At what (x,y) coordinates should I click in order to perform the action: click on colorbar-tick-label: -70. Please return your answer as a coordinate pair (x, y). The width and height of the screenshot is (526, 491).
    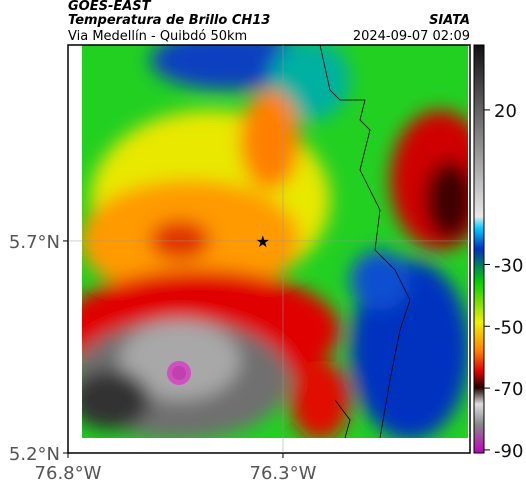
    Looking at the image, I should click on (508, 389).